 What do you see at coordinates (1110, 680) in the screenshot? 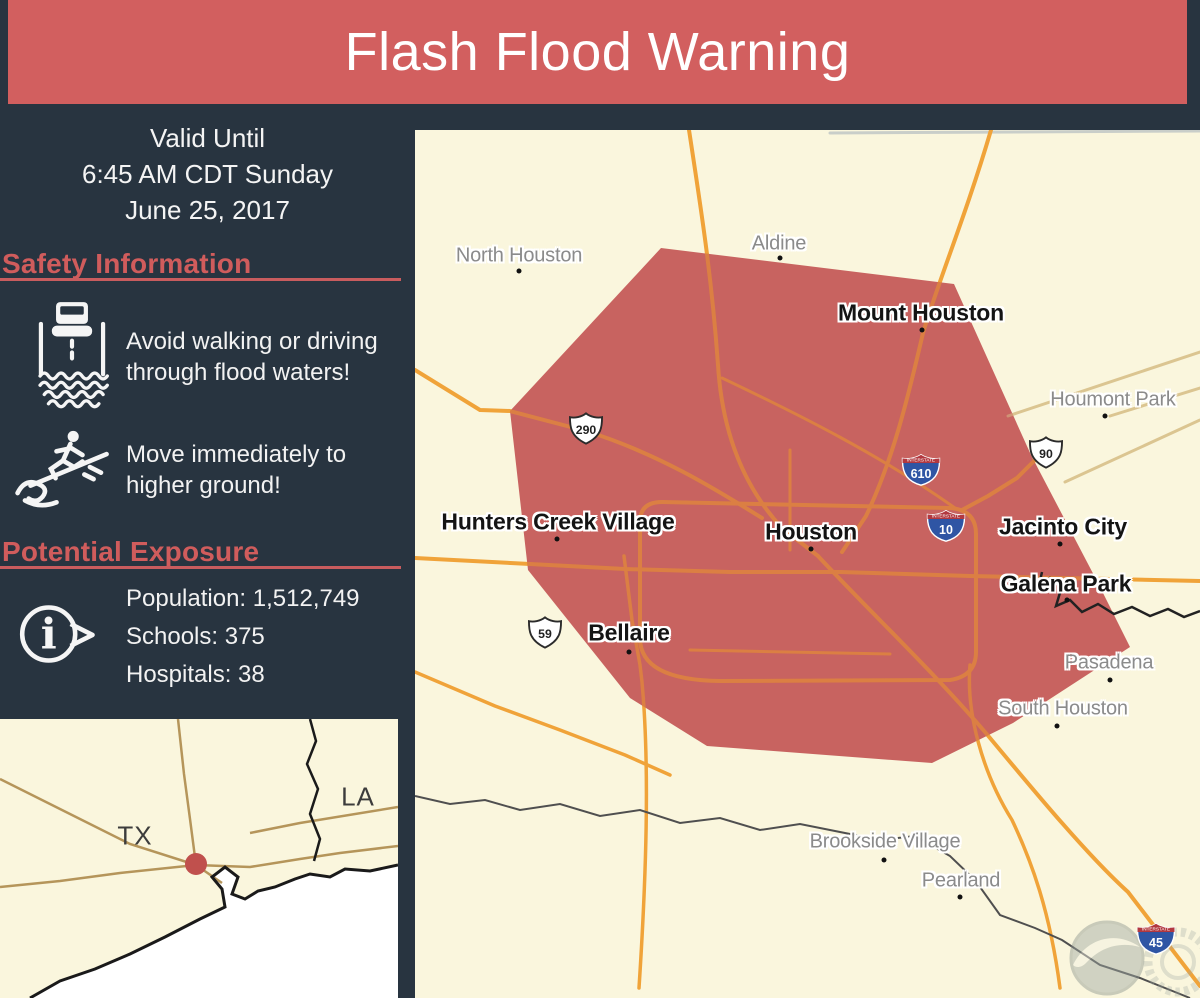
I see `city-dot-pasadena` at bounding box center [1110, 680].